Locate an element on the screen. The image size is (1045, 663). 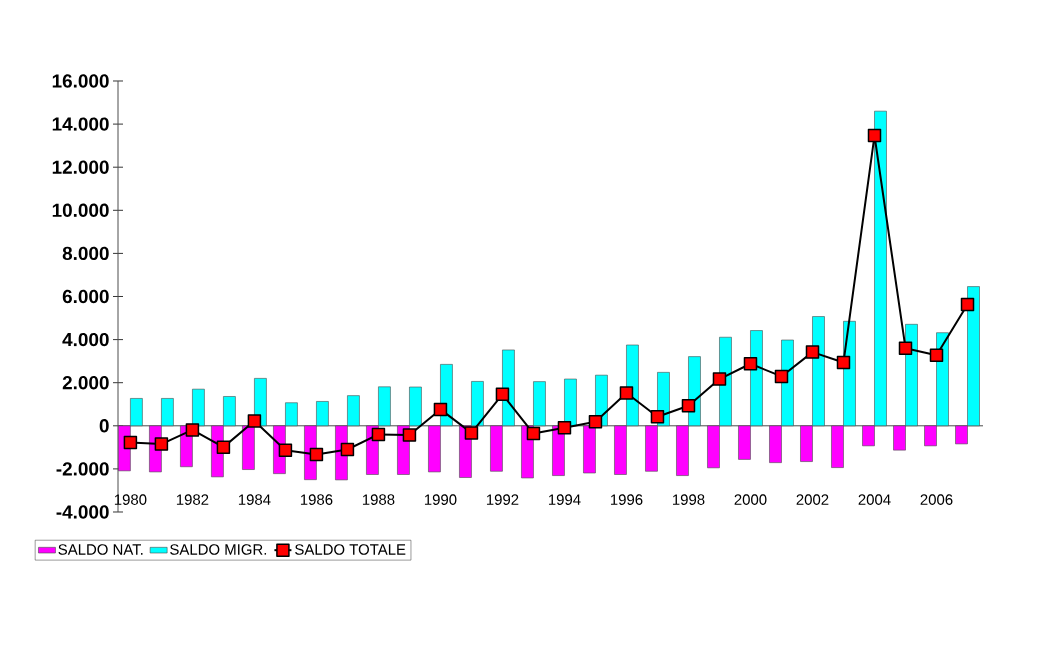
bar is located at coordinates (570, 402).